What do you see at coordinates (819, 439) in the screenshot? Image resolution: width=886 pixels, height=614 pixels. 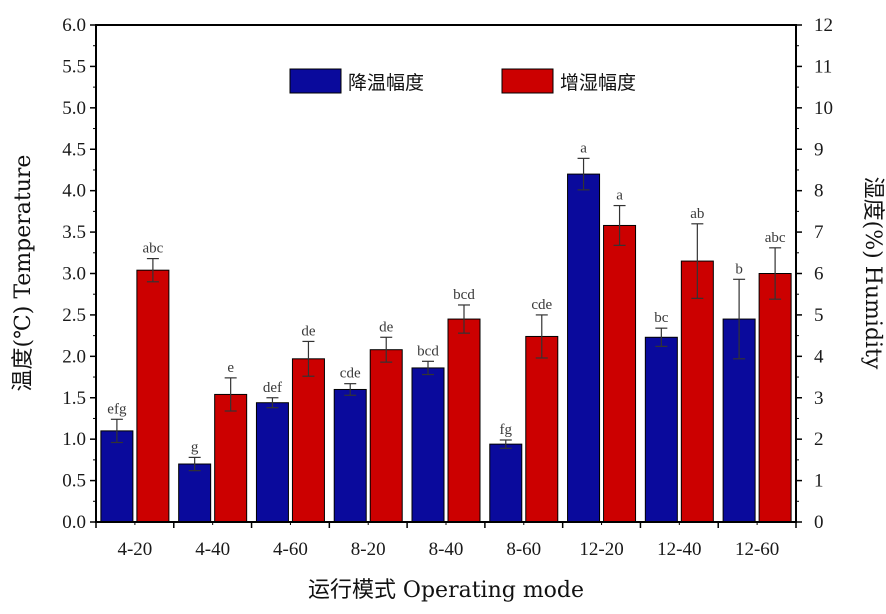 I see `right-y-tick-label: 2` at bounding box center [819, 439].